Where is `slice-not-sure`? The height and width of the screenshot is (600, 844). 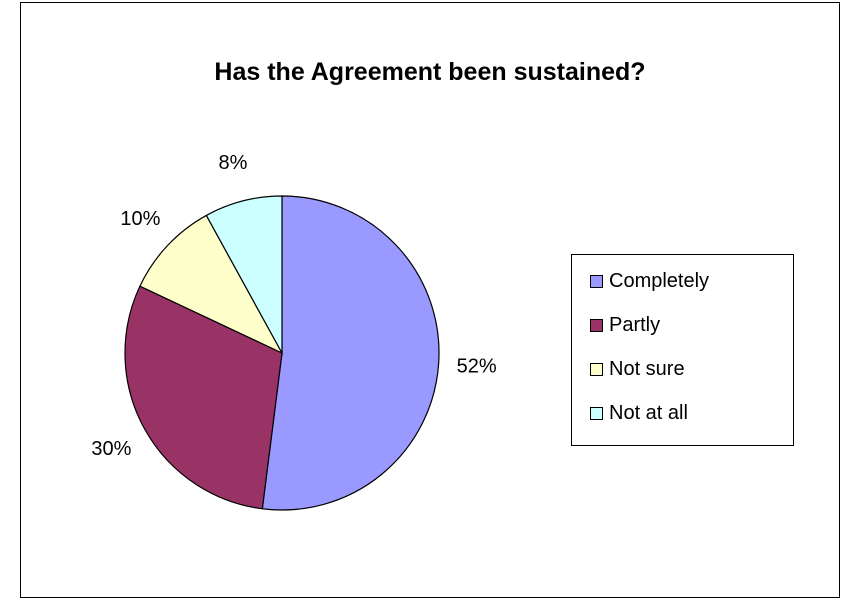 slice-not-sure is located at coordinates (211, 284).